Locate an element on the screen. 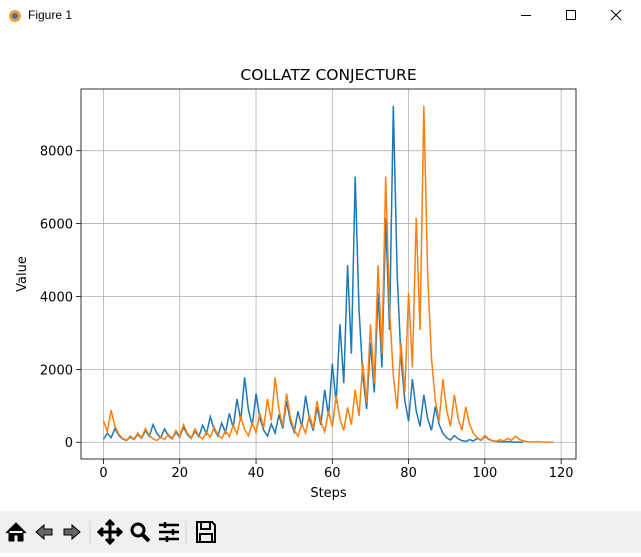 The image size is (641, 557). save-button is located at coordinates (206, 532).